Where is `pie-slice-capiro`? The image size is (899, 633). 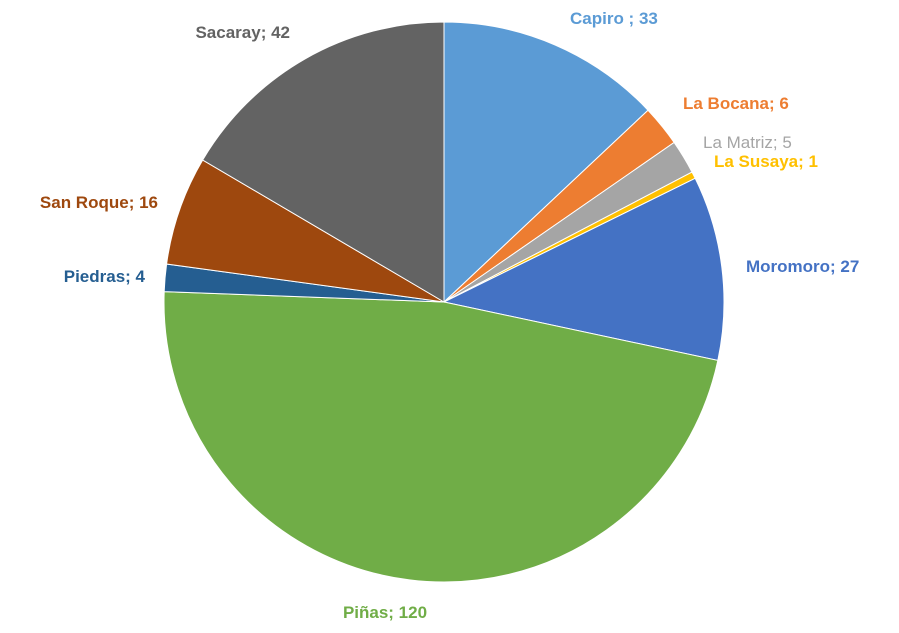 pie-slice-capiro is located at coordinates (546, 162).